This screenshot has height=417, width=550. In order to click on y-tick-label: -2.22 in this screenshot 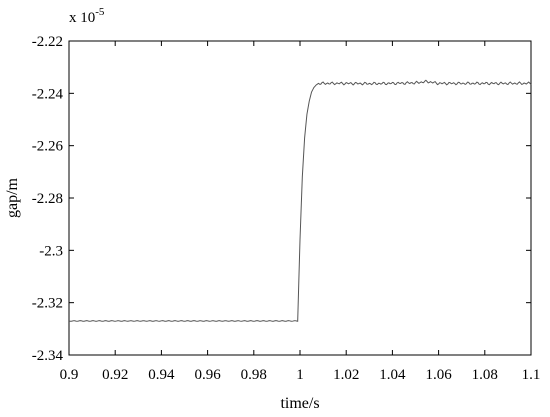, I will do `click(47, 42)`.